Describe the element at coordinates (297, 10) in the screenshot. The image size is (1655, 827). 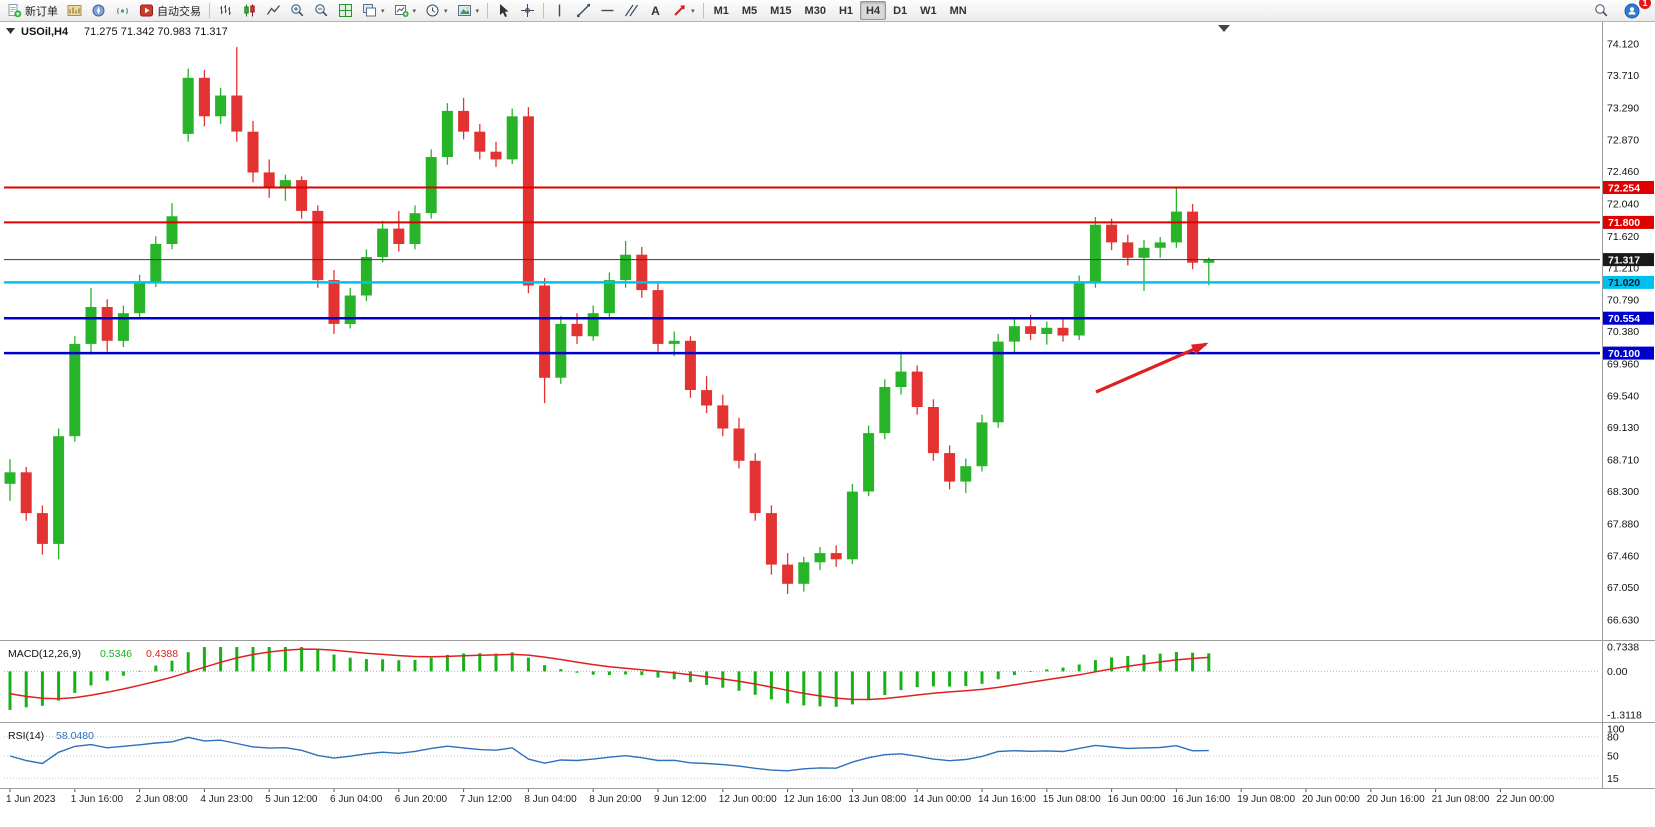
I see `zoom-in-button` at that location.